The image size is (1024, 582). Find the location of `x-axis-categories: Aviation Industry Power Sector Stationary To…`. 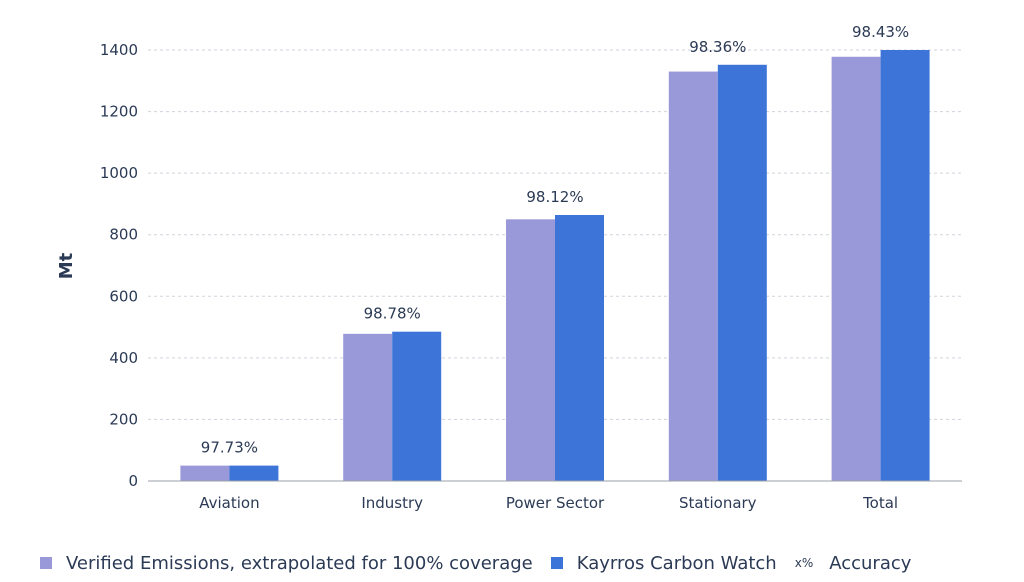

x-axis-categories: Aviation Industry Power Sector Stationary To… is located at coordinates (548, 503).